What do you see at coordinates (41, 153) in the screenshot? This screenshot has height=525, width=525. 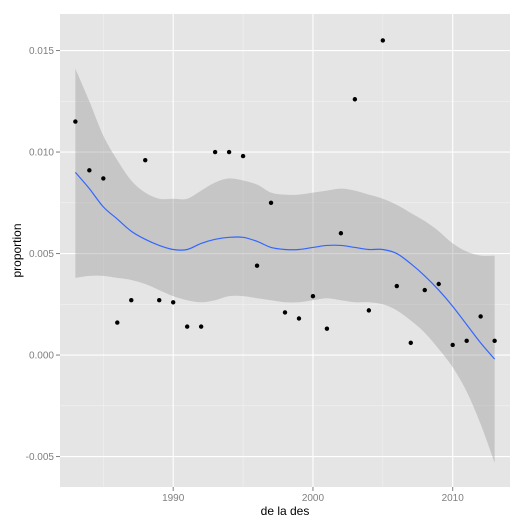 I see `y-tick-label: 0.010` at bounding box center [41, 153].